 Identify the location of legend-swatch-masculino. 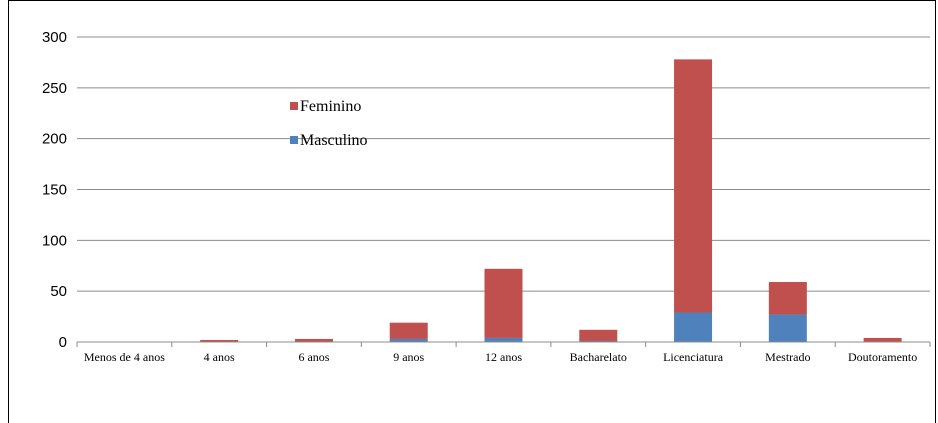
(294, 140).